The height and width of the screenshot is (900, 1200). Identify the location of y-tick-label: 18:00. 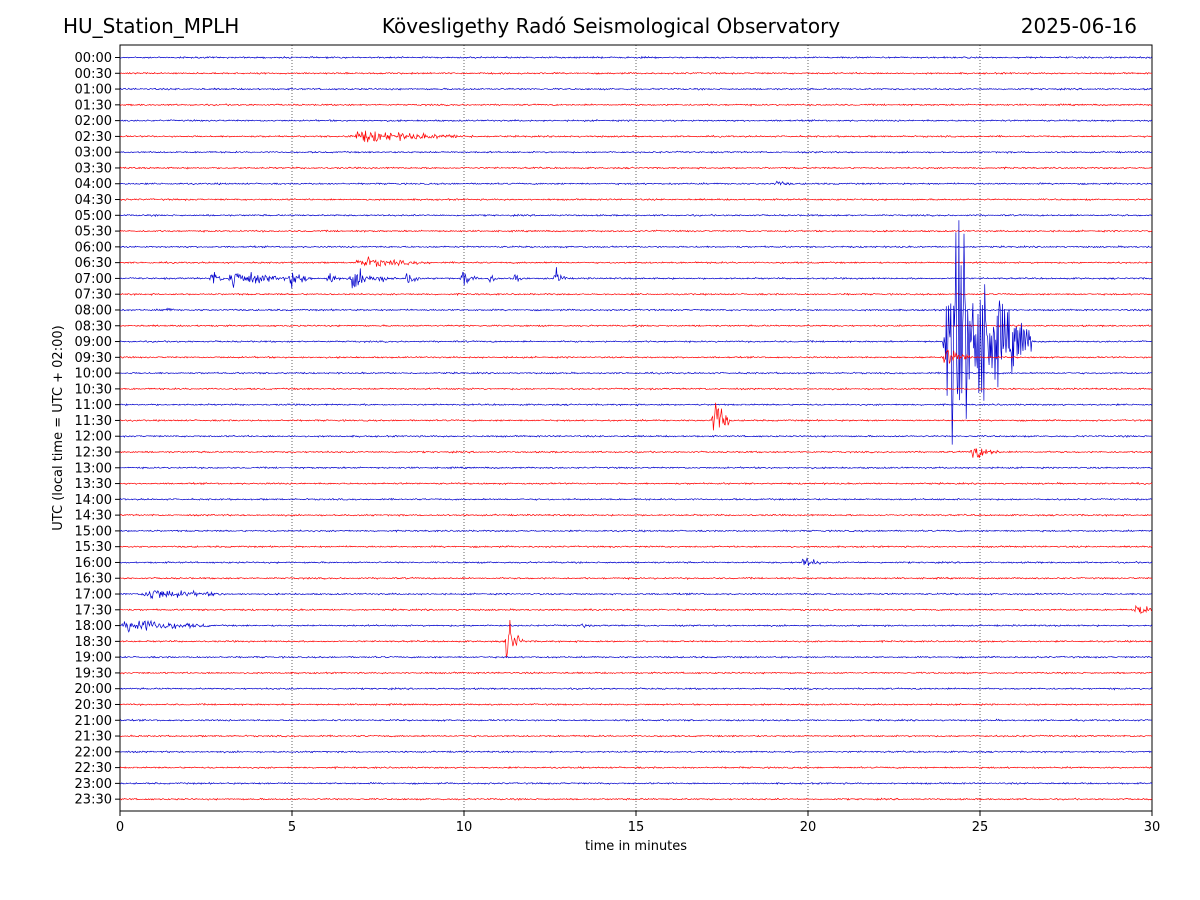
(93, 626).